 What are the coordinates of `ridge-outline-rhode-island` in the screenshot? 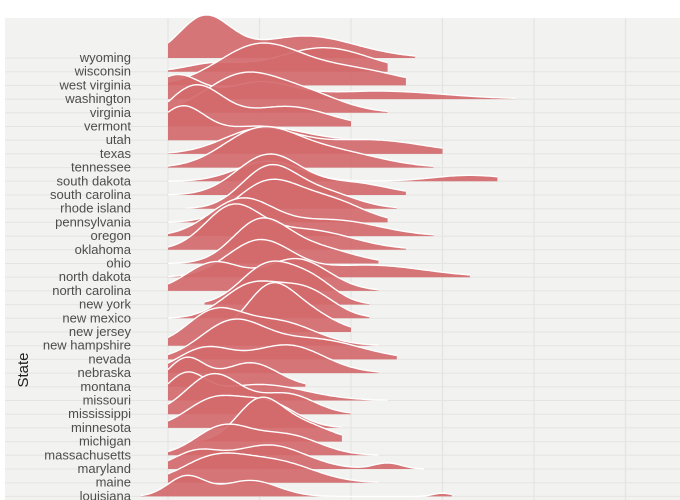 It's located at (291, 186).